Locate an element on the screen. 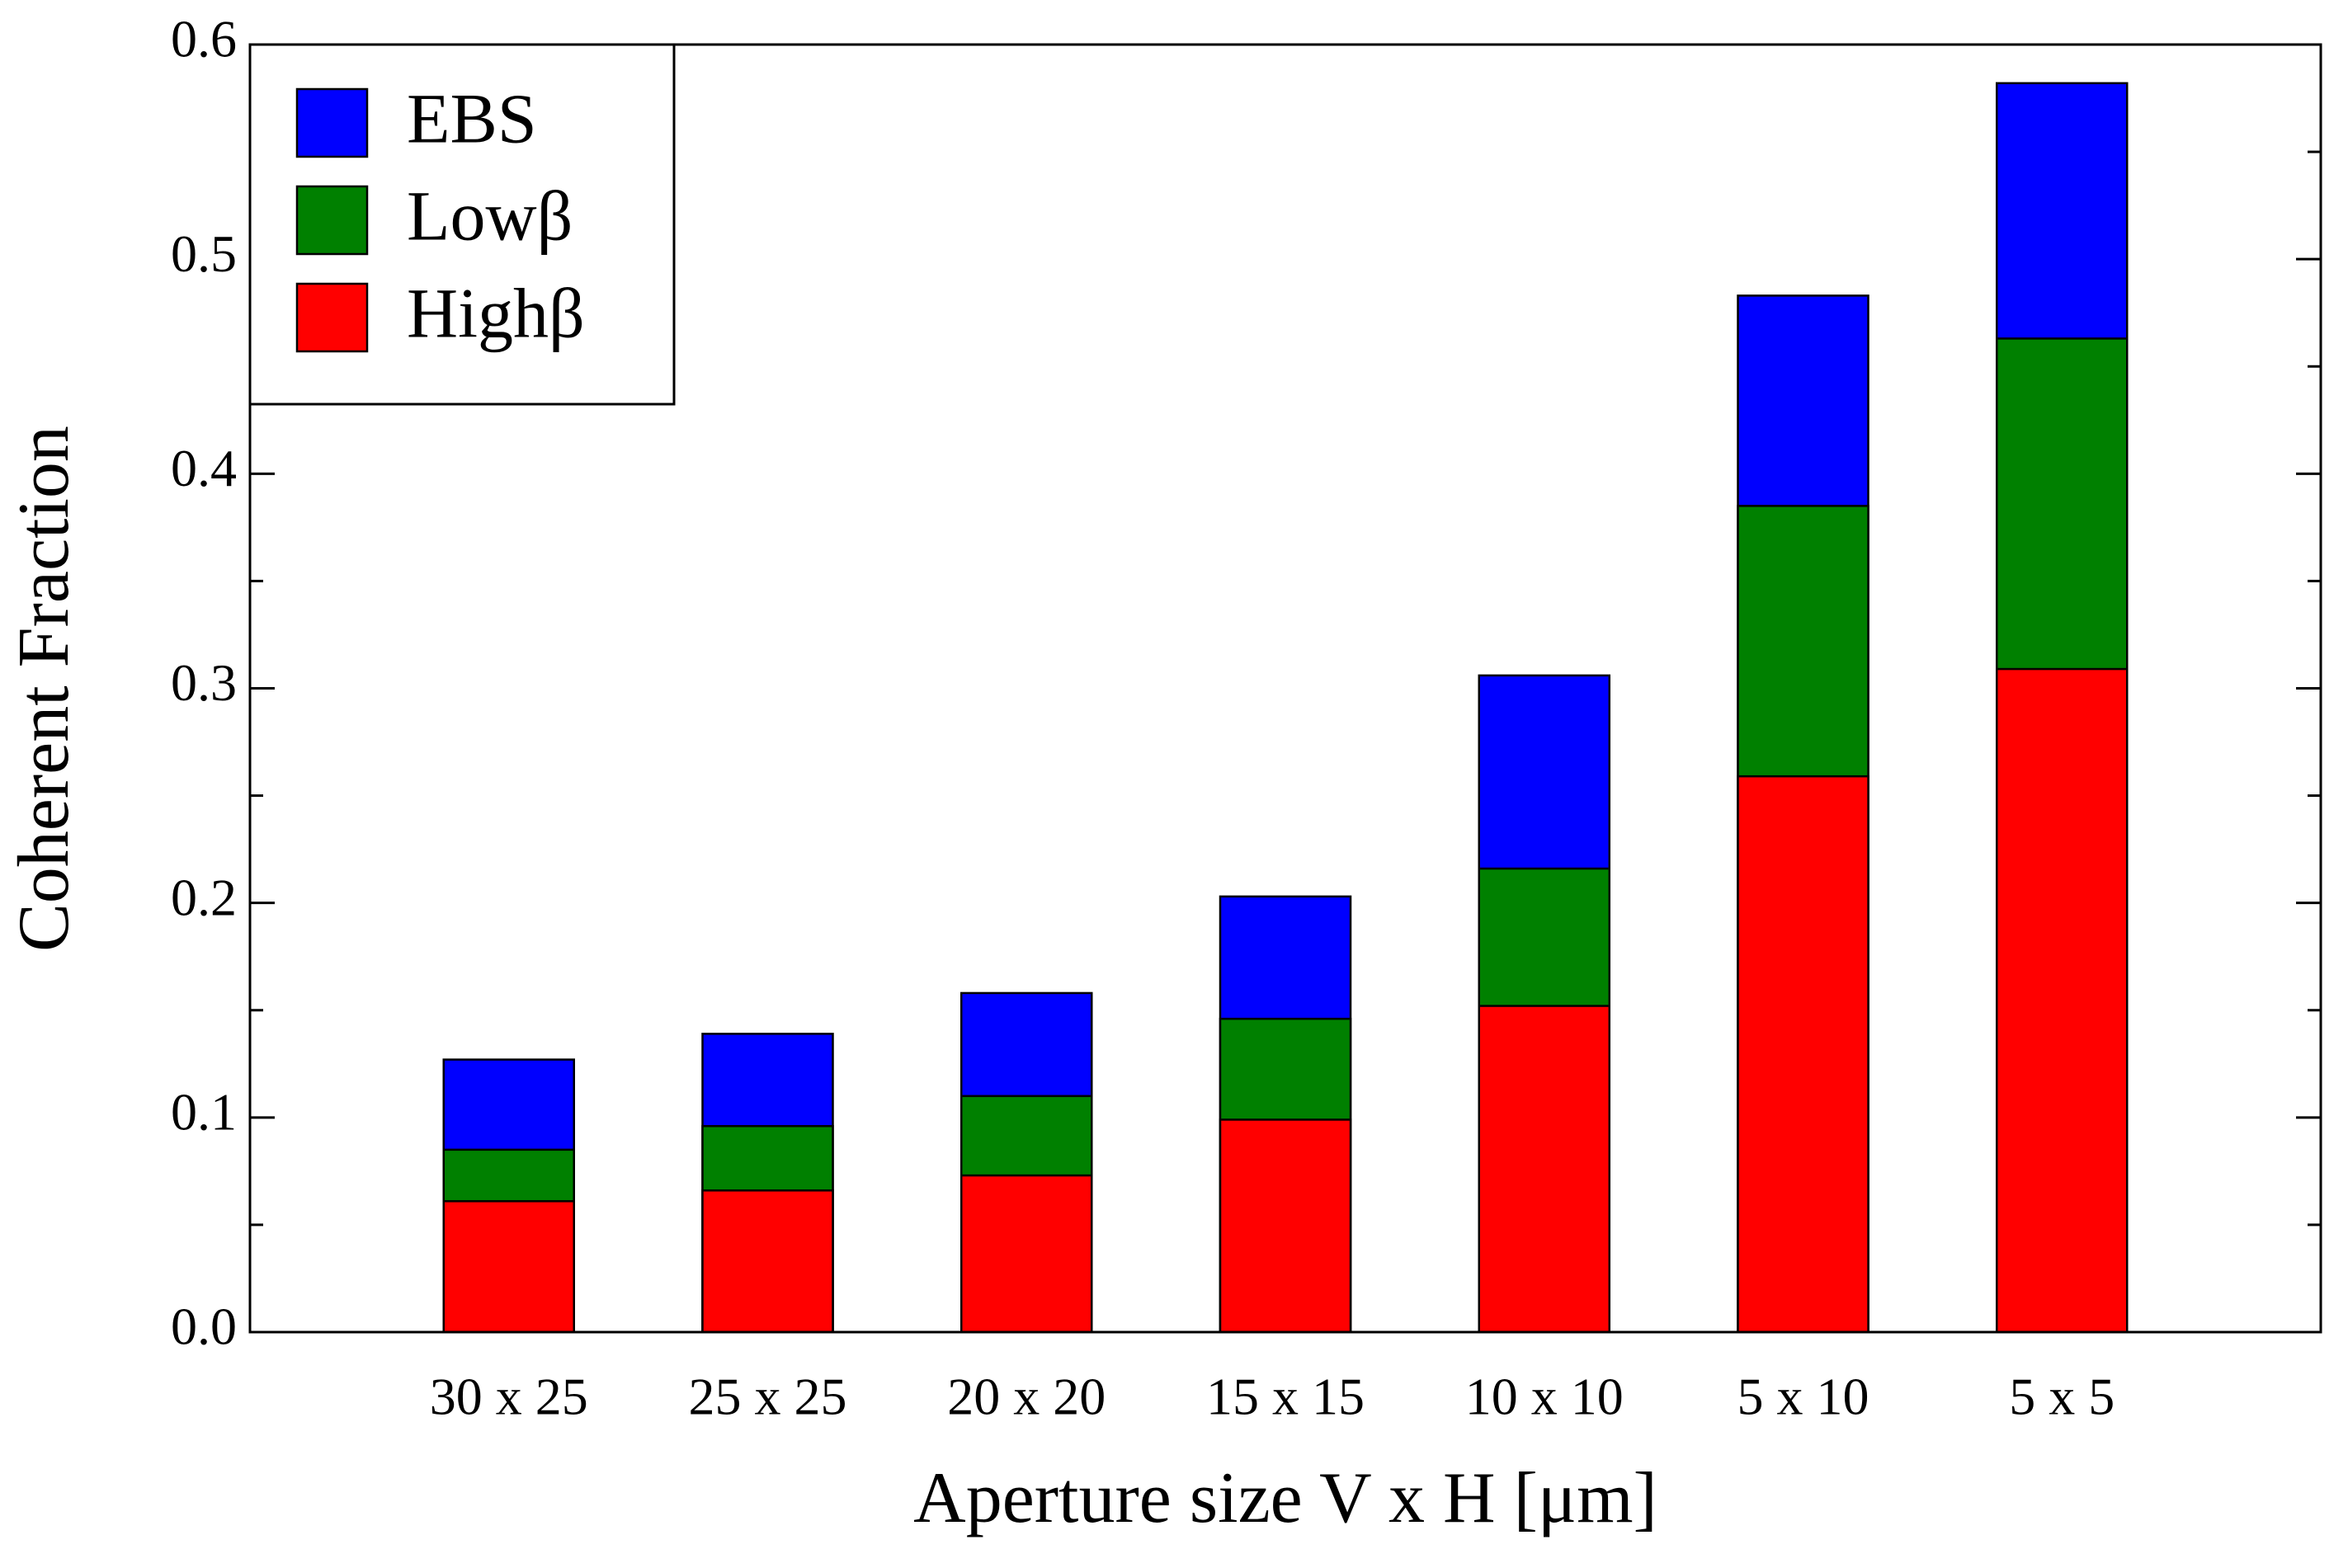  y-tick-label: 0.4 is located at coordinates (204, 468).